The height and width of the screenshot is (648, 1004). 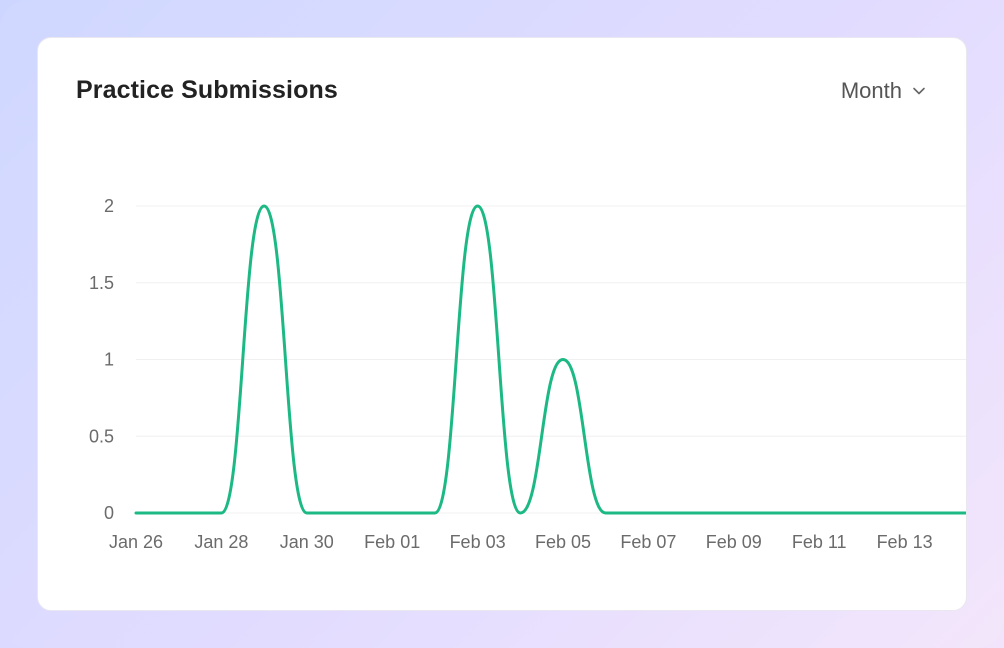 I want to click on period-dropdown: Month, so click(x=883, y=91).